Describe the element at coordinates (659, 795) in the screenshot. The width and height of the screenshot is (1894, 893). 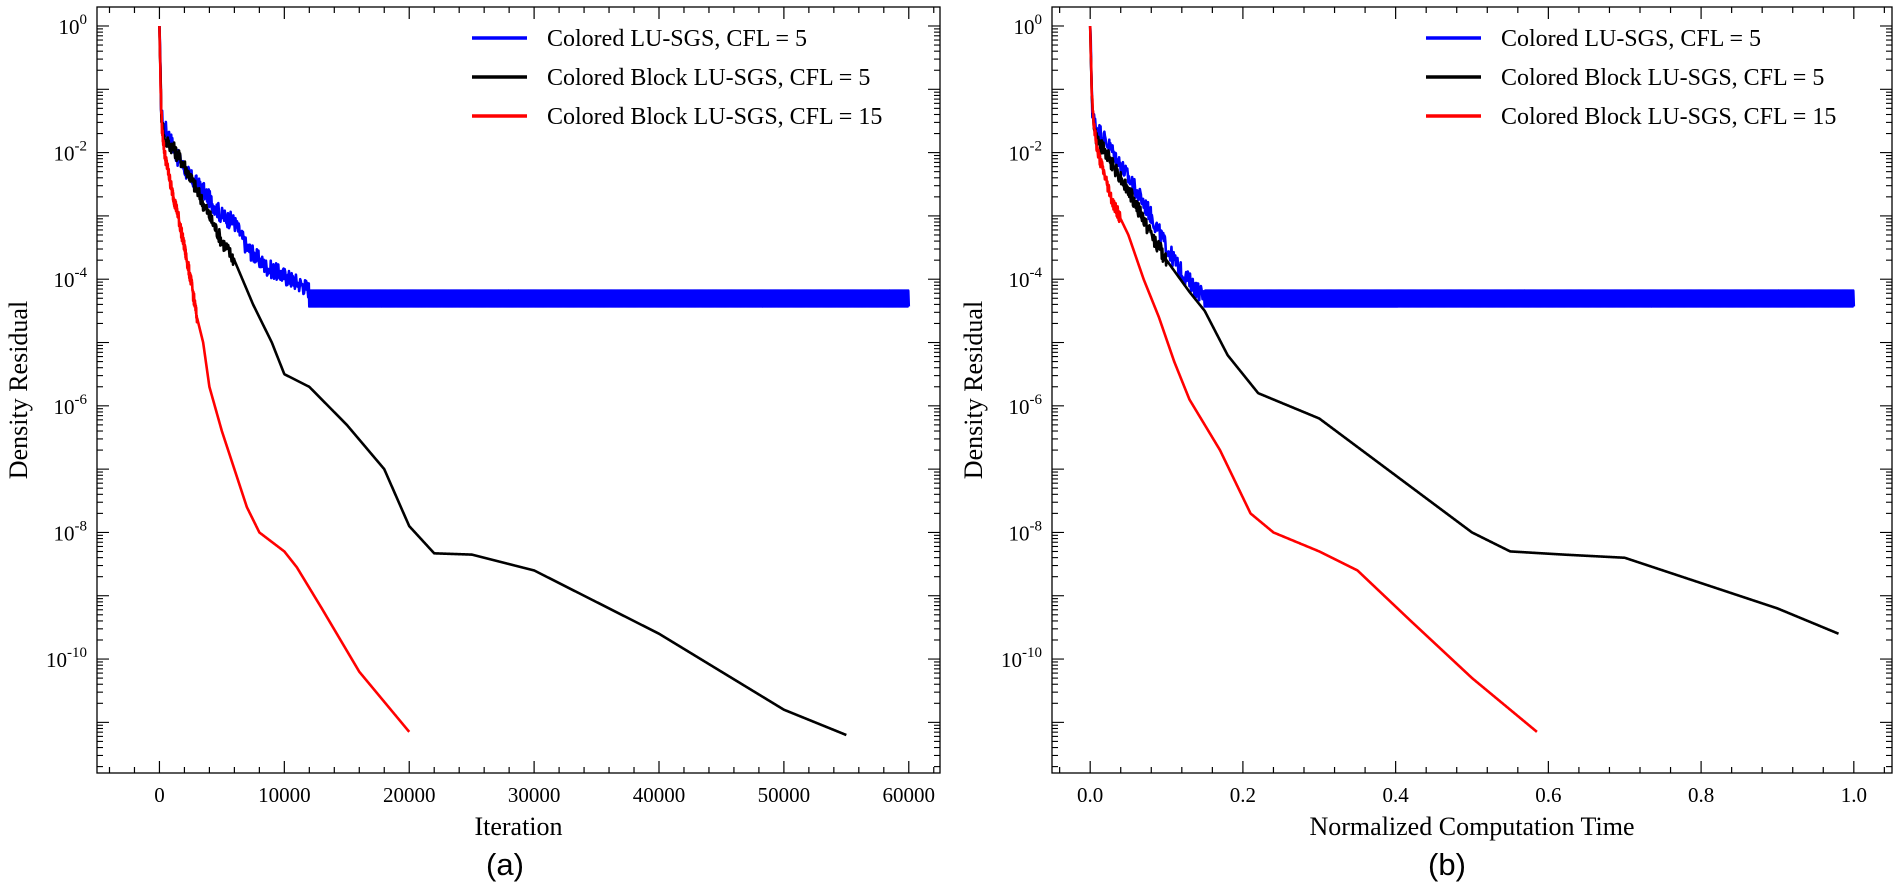
I see `x-tick-label: 40000` at that location.